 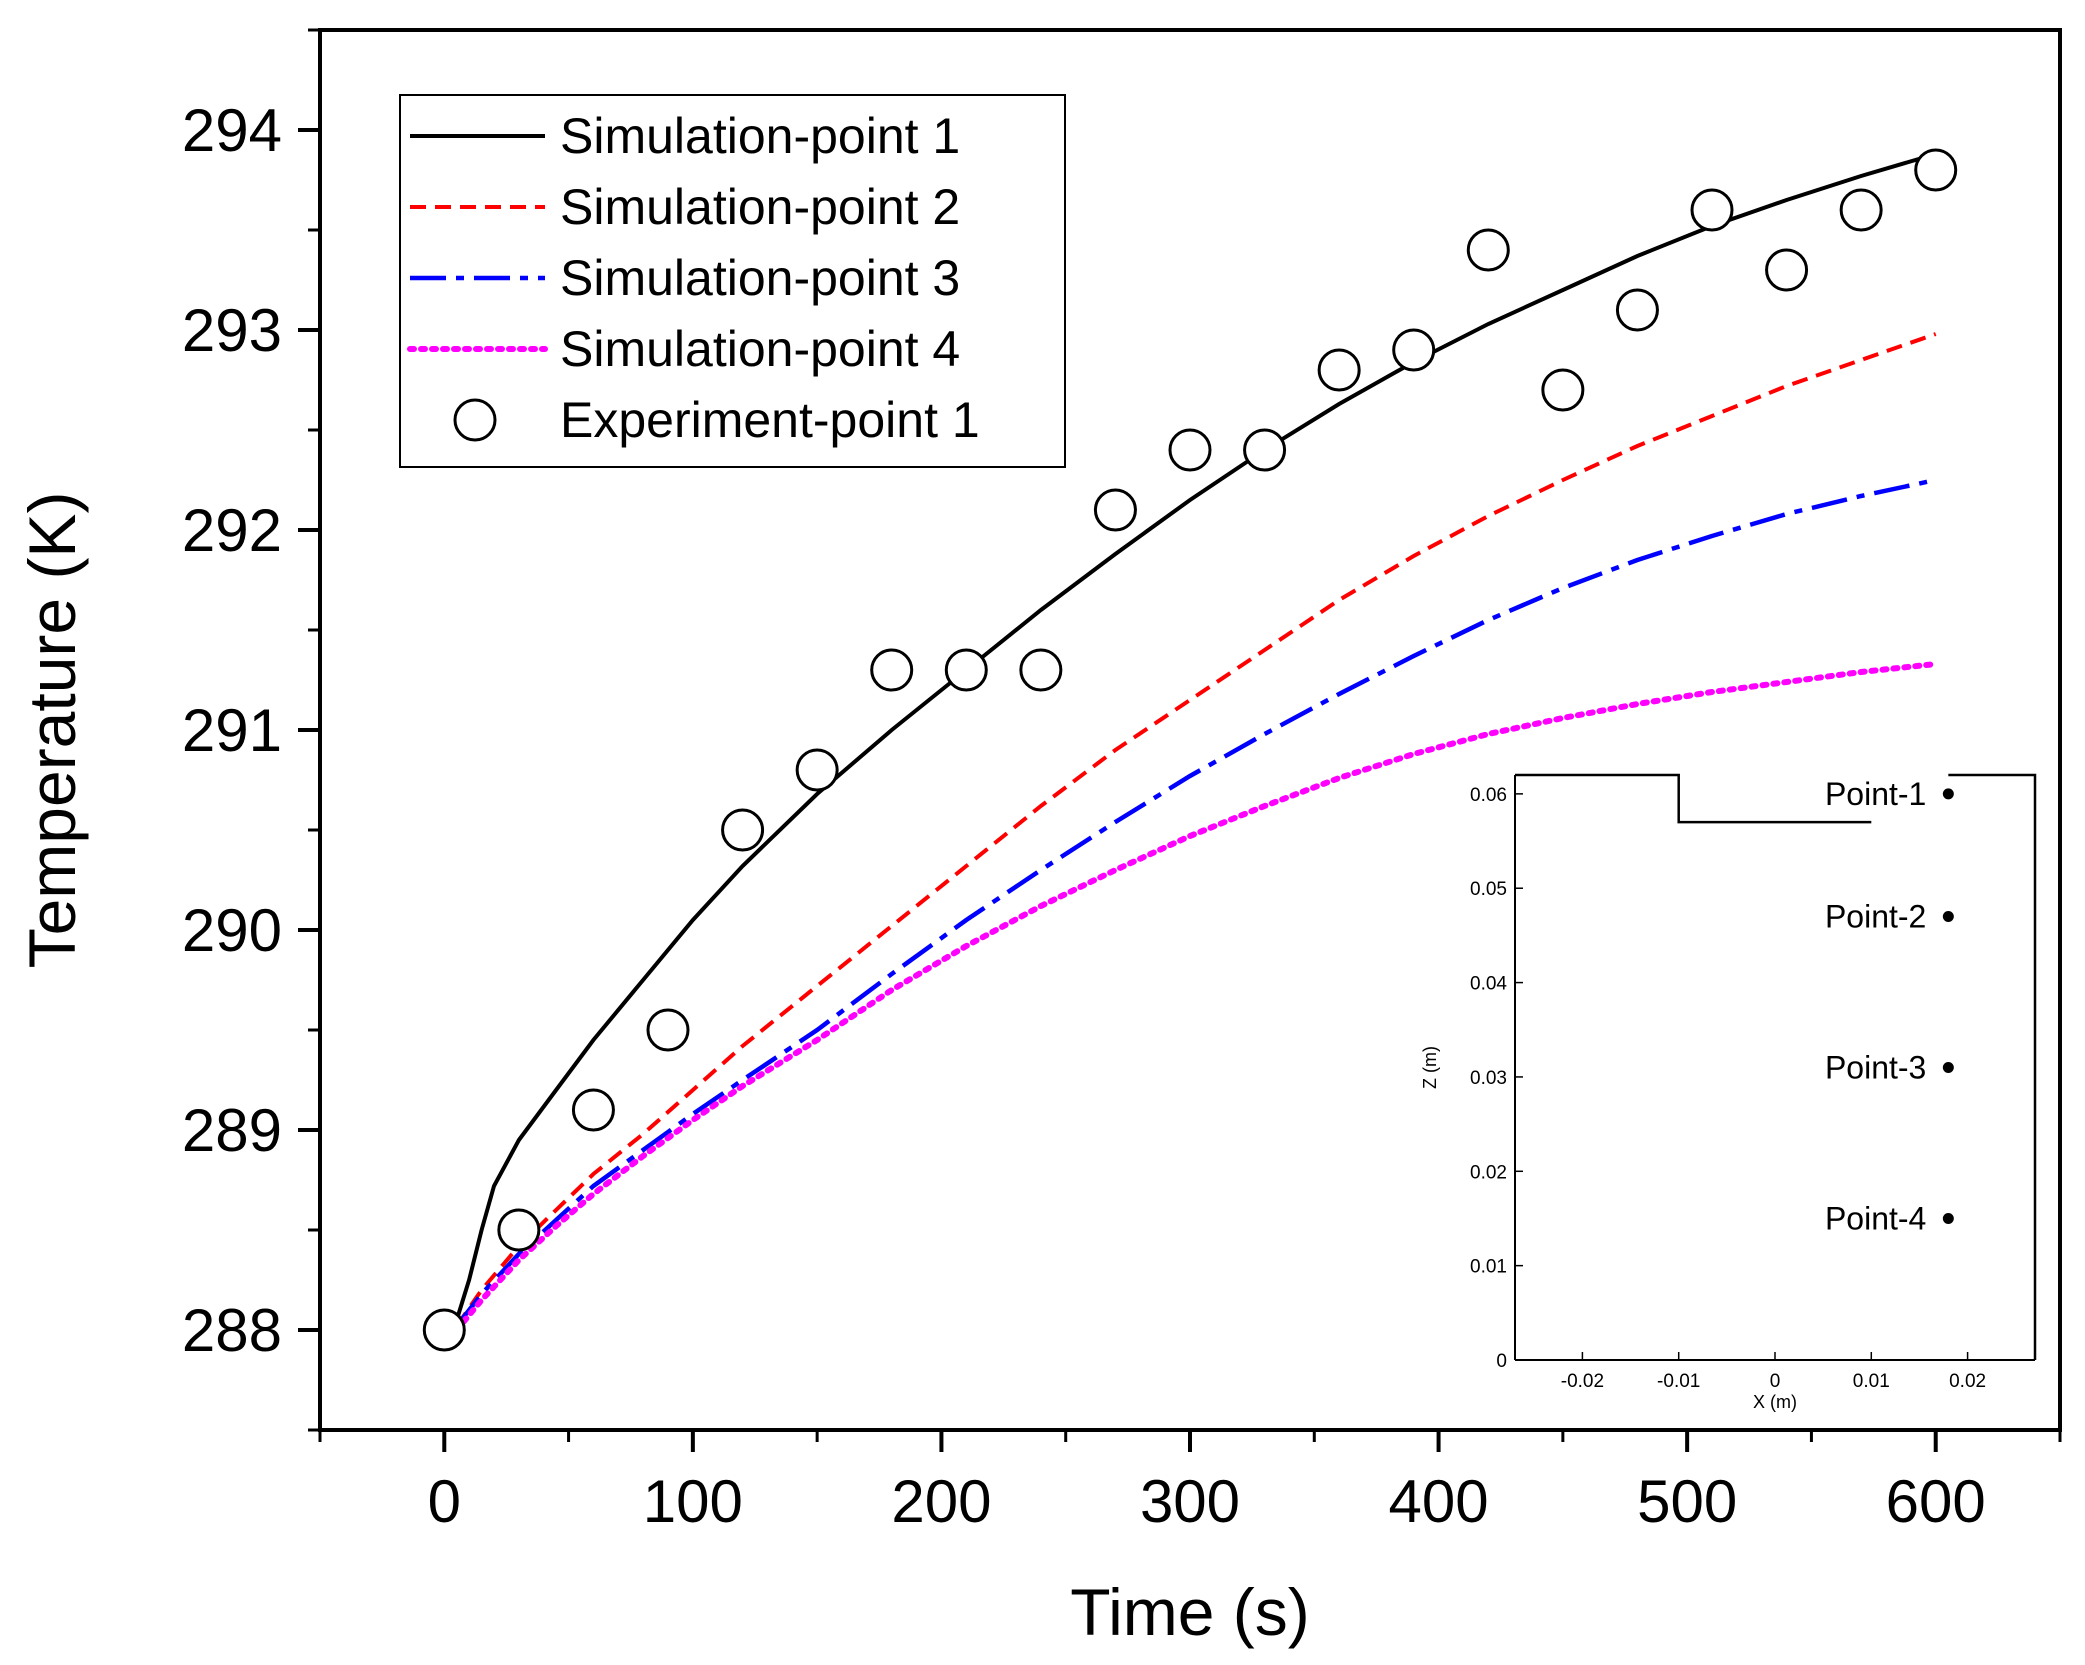 I want to click on inset-x-tick-label: -0.02, so click(x=1582, y=1381).